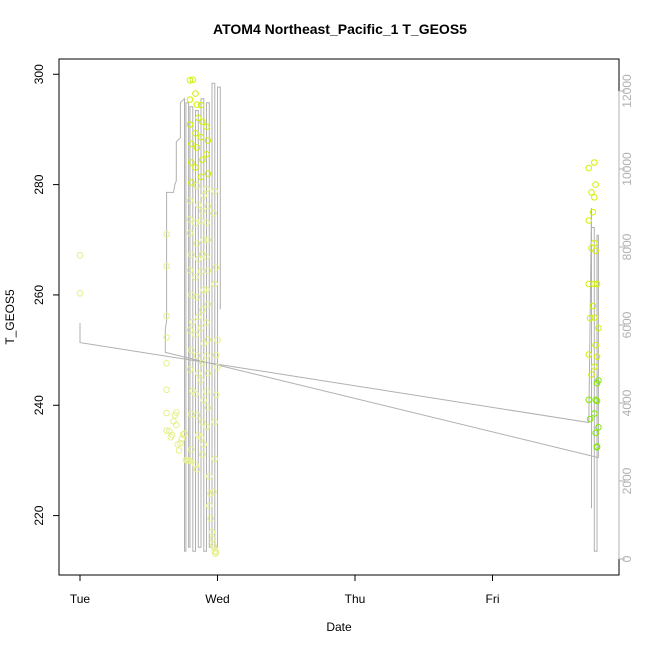 Image resolution: width=650 pixels, height=650 pixels. I want to click on x-tick-label: Thu, so click(355, 599).